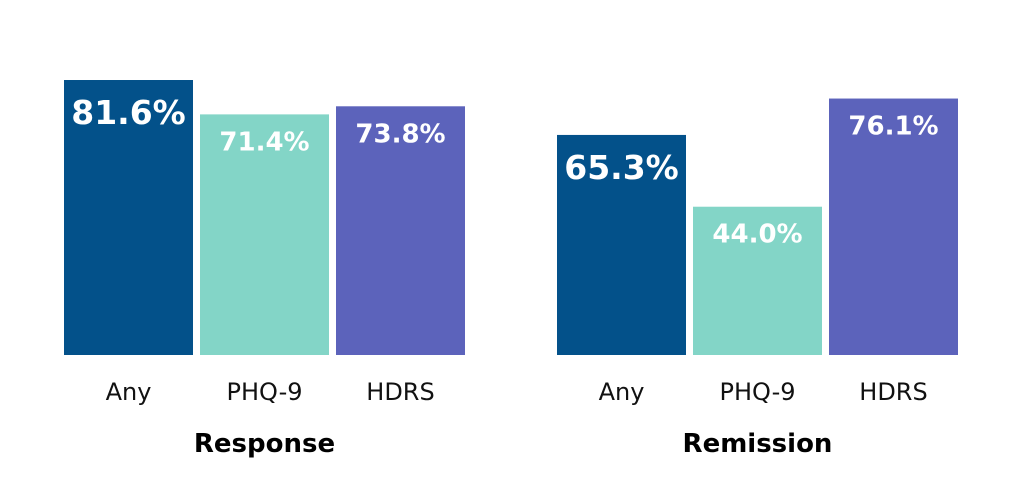  What do you see at coordinates (893, 226) in the screenshot?
I see `bar-remission-hdrs` at bounding box center [893, 226].